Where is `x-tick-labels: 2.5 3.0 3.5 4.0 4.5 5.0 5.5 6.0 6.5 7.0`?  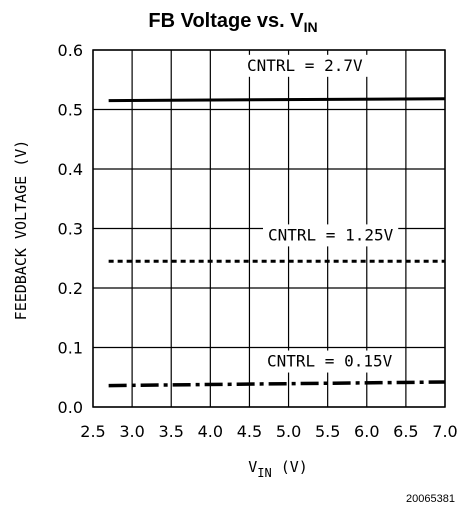 x-tick-labels: 2.5 3.0 3.5 4.0 4.5 5.0 5.5 6.0 6.5 7.0 is located at coordinates (268, 431).